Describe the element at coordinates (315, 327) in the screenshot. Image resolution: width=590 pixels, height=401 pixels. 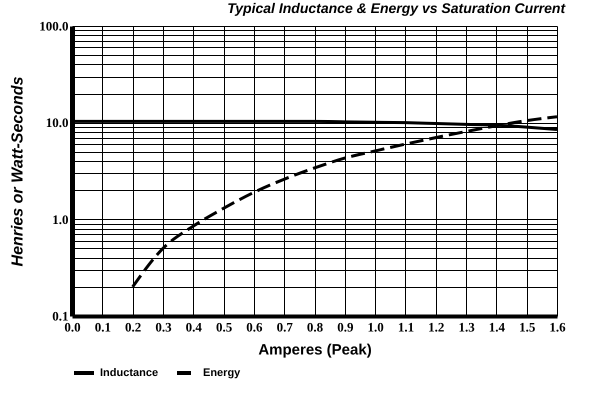
I see `x-tick-label: 0.8` at that location.